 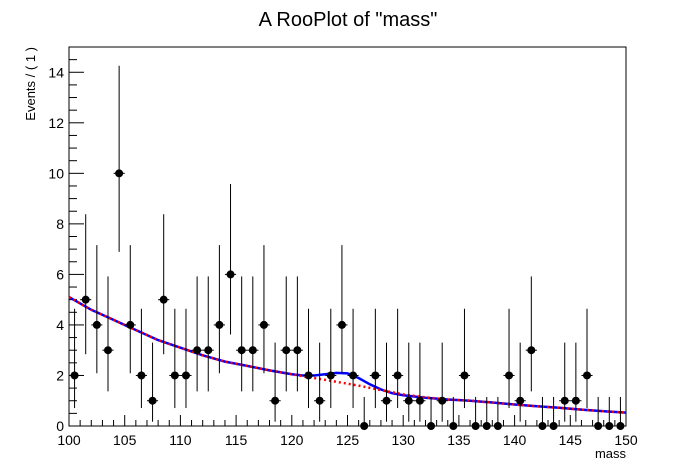 What do you see at coordinates (611, 453) in the screenshot?
I see `x-axis-label: mass` at bounding box center [611, 453].